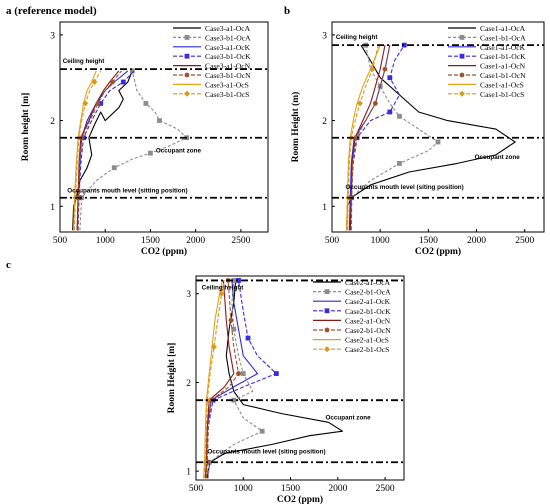 The width and height of the screenshot is (550, 504). Describe the element at coordinates (367, 349) in the screenshot. I see `legend-label: Case2-b1-OcS` at that location.